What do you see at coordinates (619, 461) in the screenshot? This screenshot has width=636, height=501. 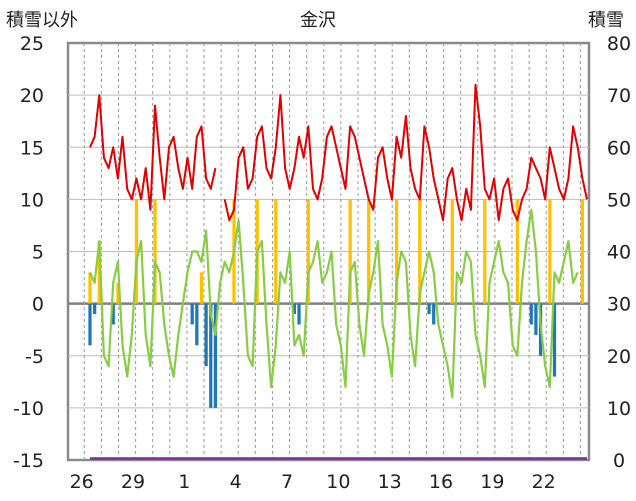 I see `y-tick-right: 0` at bounding box center [619, 461].